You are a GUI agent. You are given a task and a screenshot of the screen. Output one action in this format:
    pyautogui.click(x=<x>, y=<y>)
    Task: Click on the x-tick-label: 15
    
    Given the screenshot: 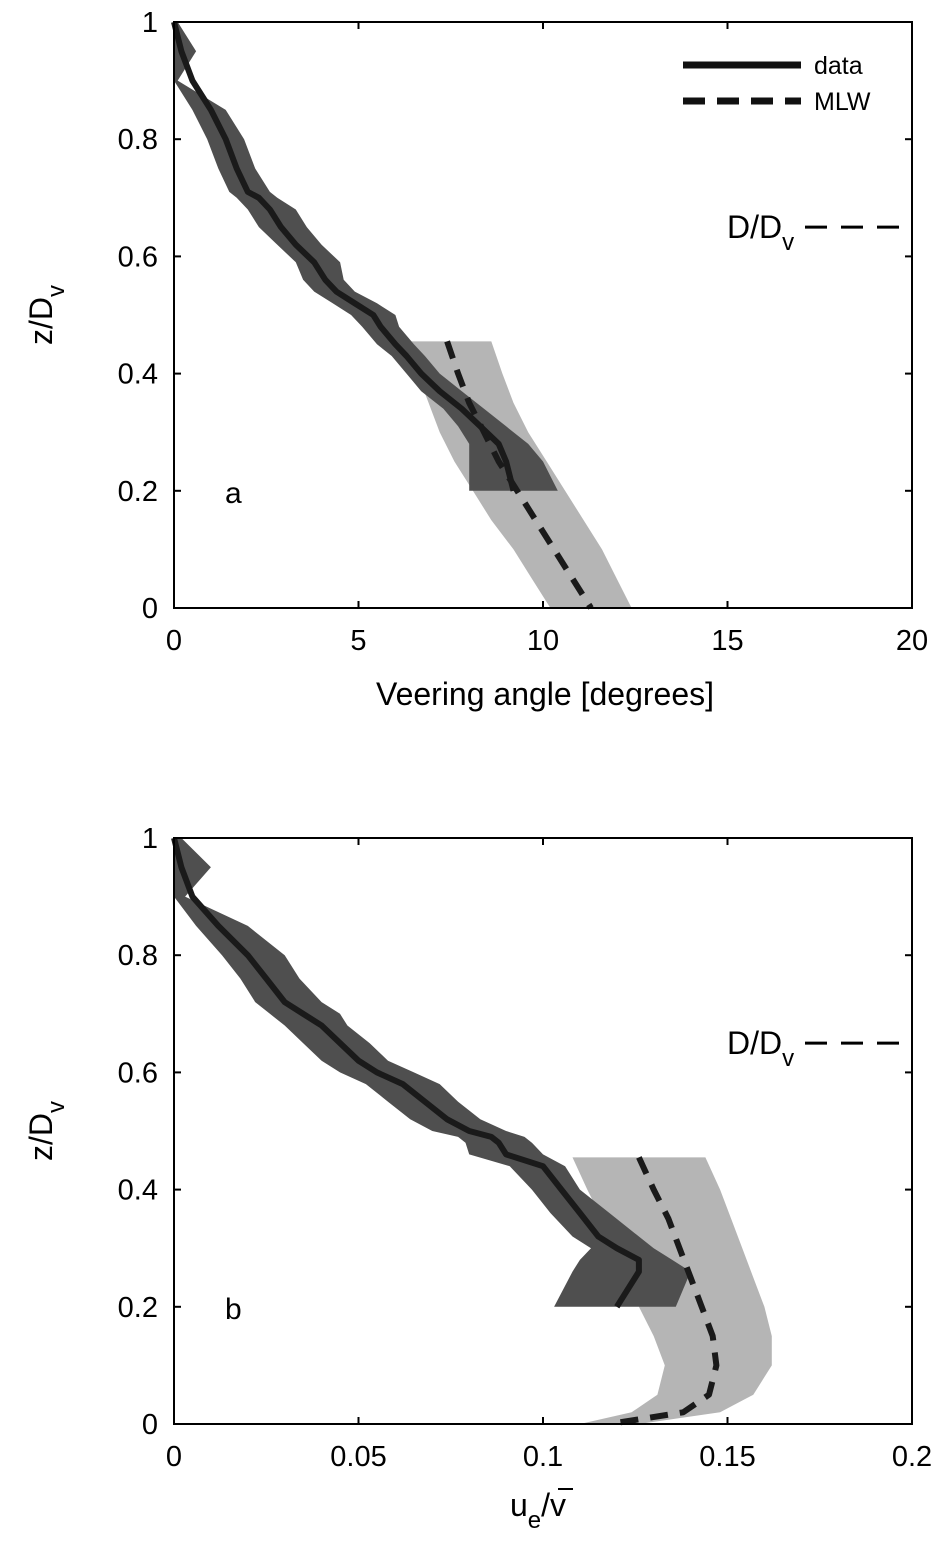 What is the action you would take?
    pyautogui.click(x=727, y=641)
    